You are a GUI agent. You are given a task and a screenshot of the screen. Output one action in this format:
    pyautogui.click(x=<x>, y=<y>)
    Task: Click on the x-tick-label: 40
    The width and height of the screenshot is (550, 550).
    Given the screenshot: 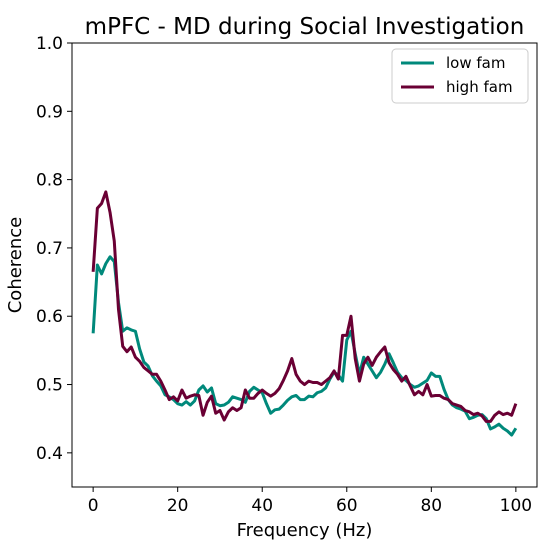 What is the action you would take?
    pyautogui.click(x=262, y=506)
    